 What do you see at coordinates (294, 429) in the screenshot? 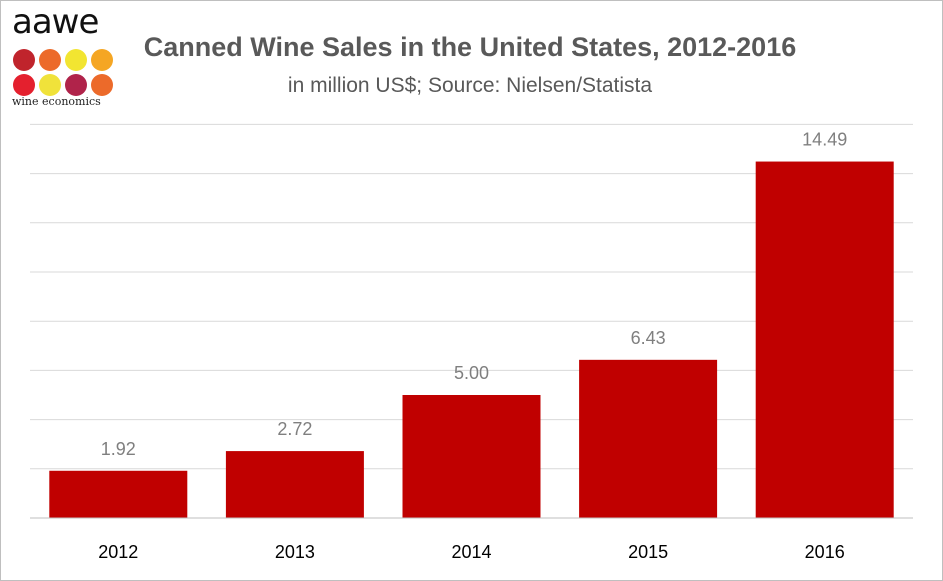
I see `data-label-2013: 2.72` at bounding box center [294, 429].